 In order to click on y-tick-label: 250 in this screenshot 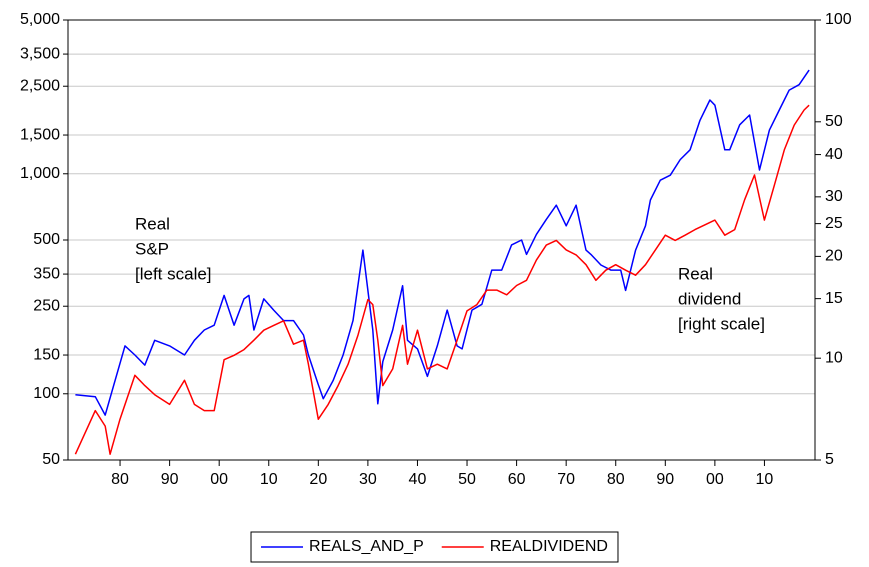, I will do `click(46, 305)`.